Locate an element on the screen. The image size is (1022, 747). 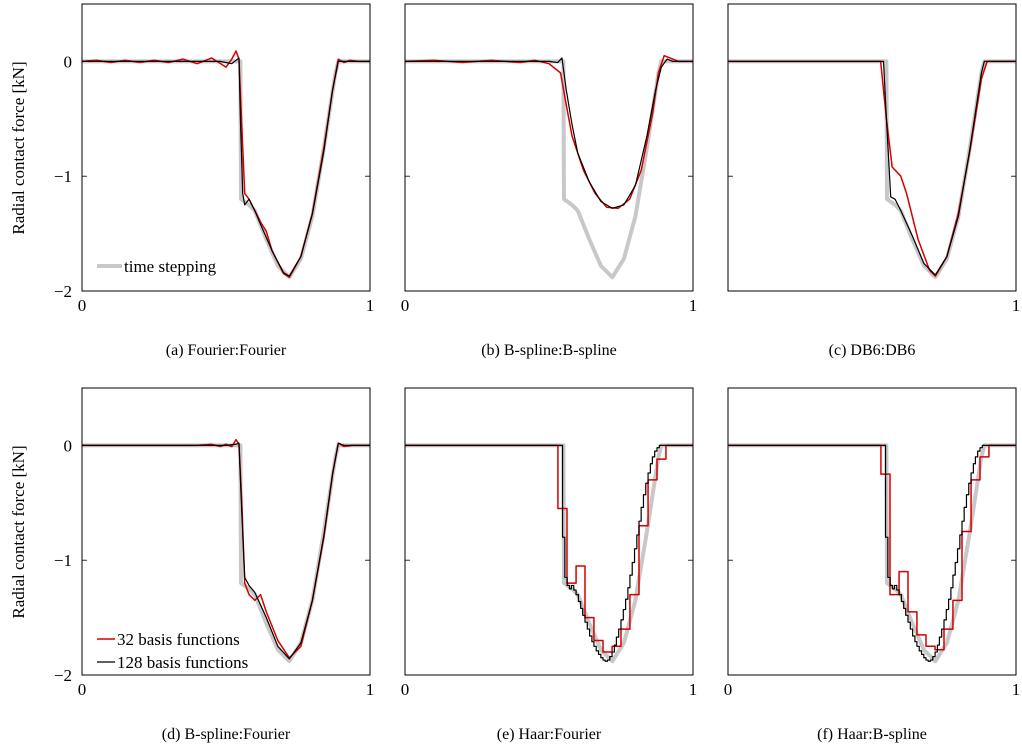
panel-caption: (d) B-spline:Fourier is located at coordinates (226, 734).